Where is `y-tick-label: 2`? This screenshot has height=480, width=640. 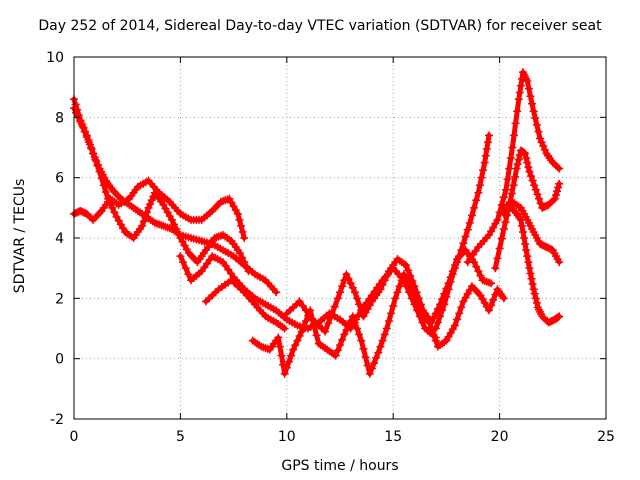 y-tick-label: 2 is located at coordinates (59, 299).